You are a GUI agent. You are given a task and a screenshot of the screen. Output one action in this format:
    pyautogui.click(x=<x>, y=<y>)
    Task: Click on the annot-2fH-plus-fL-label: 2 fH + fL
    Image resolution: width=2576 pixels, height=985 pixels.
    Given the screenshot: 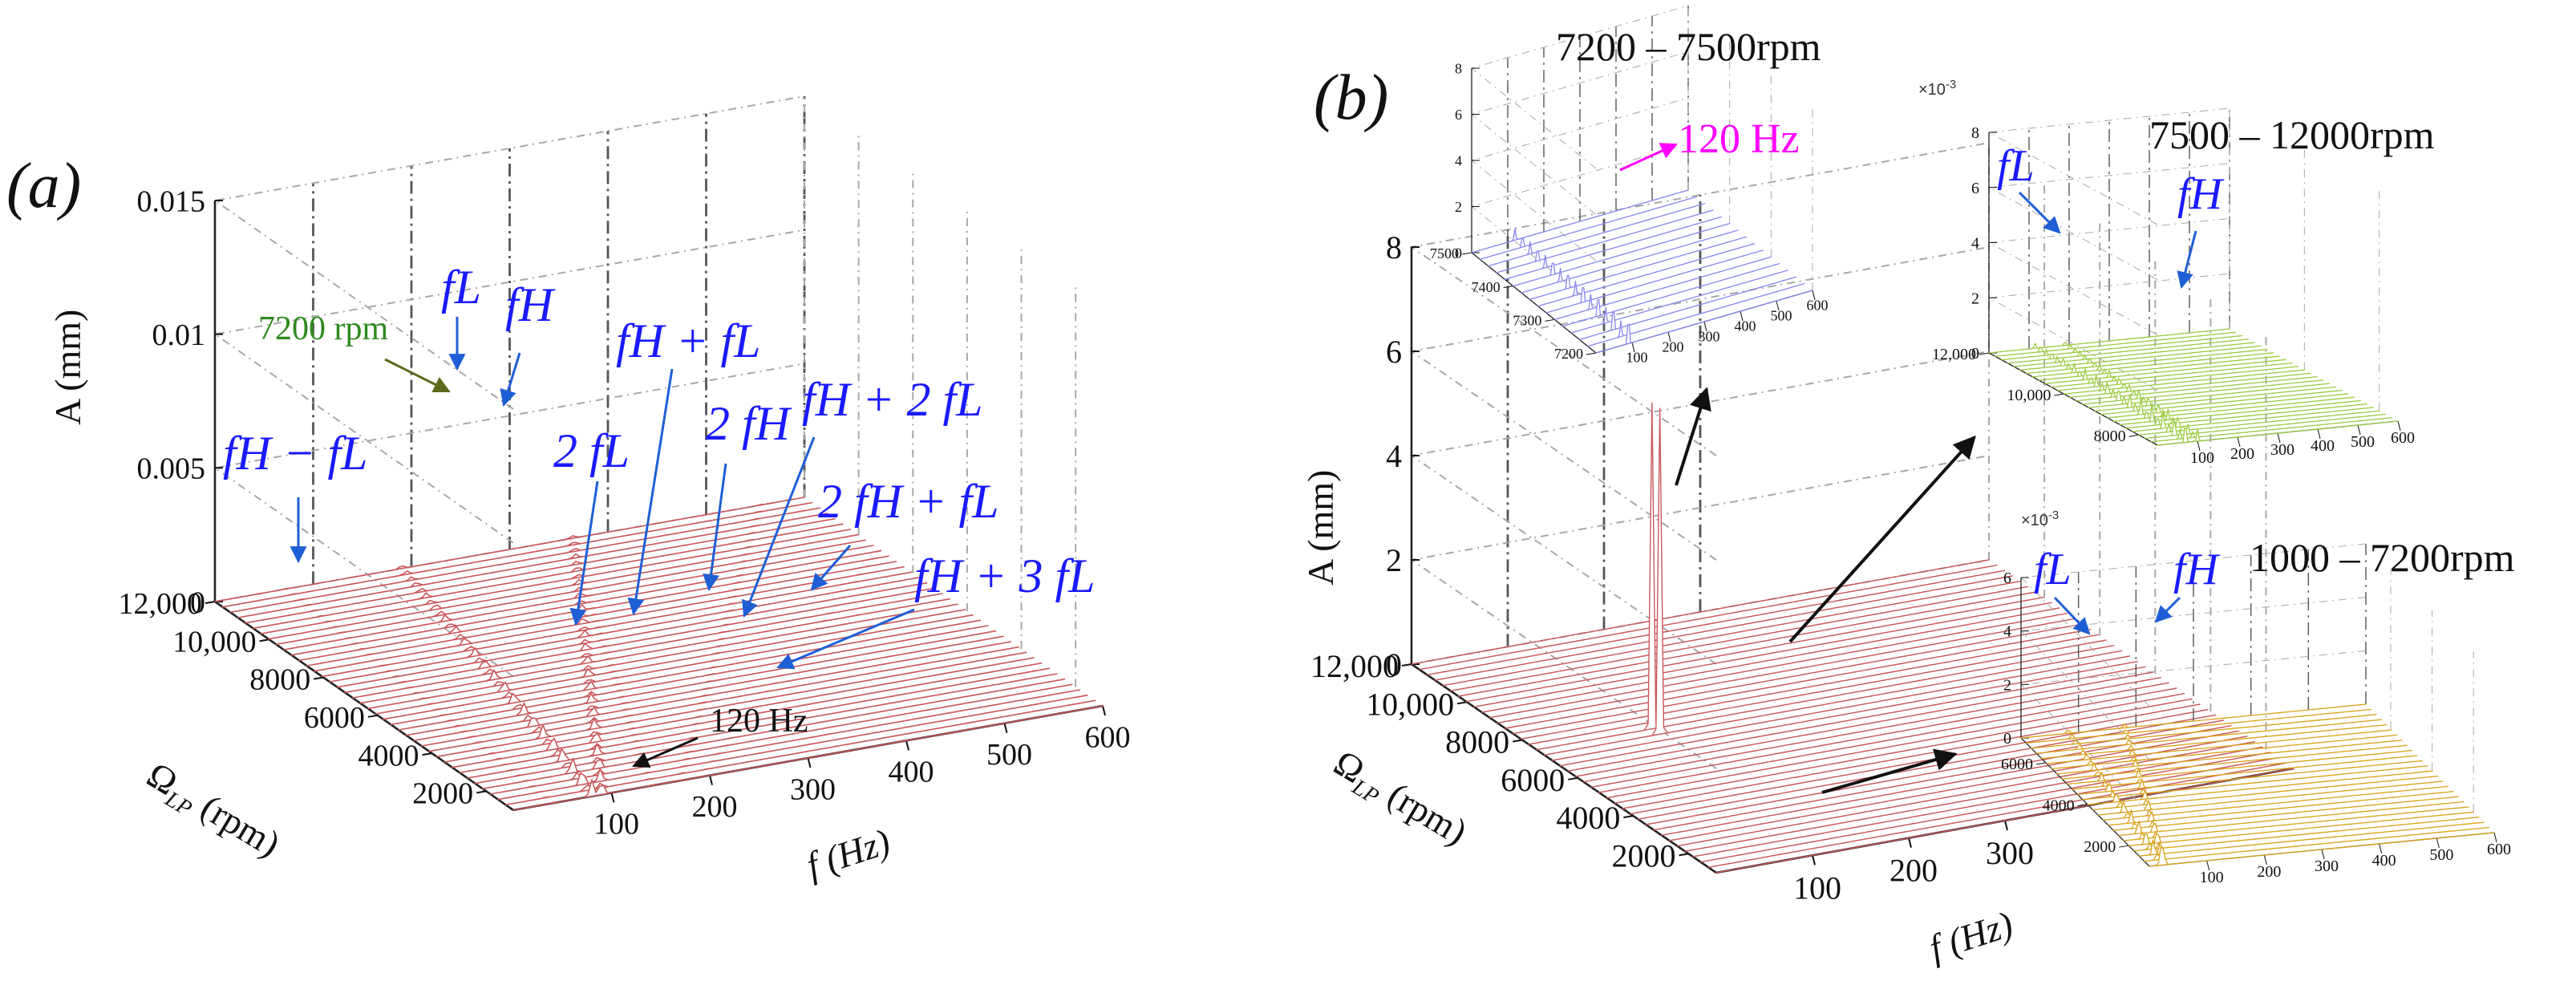 What is the action you would take?
    pyautogui.click(x=909, y=501)
    